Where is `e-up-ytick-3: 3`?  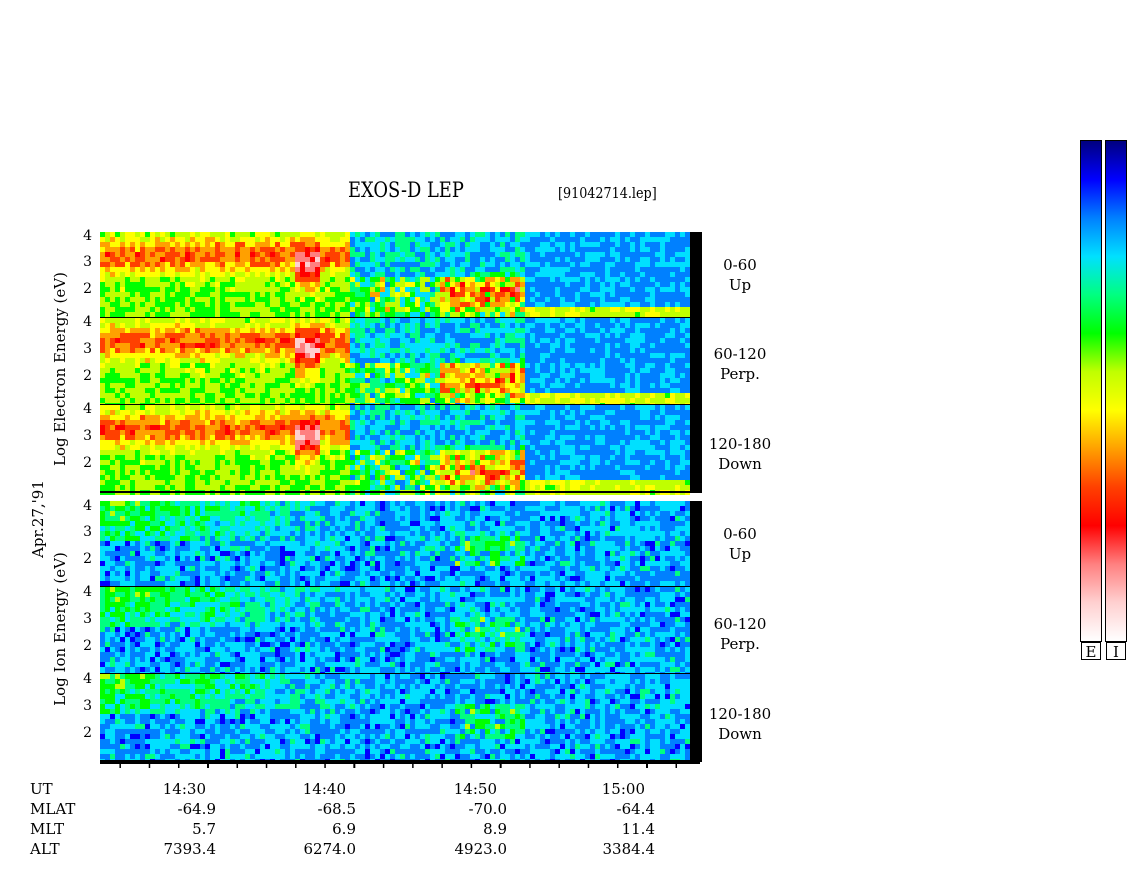 e-up-ytick-3: 3 is located at coordinates (87, 262).